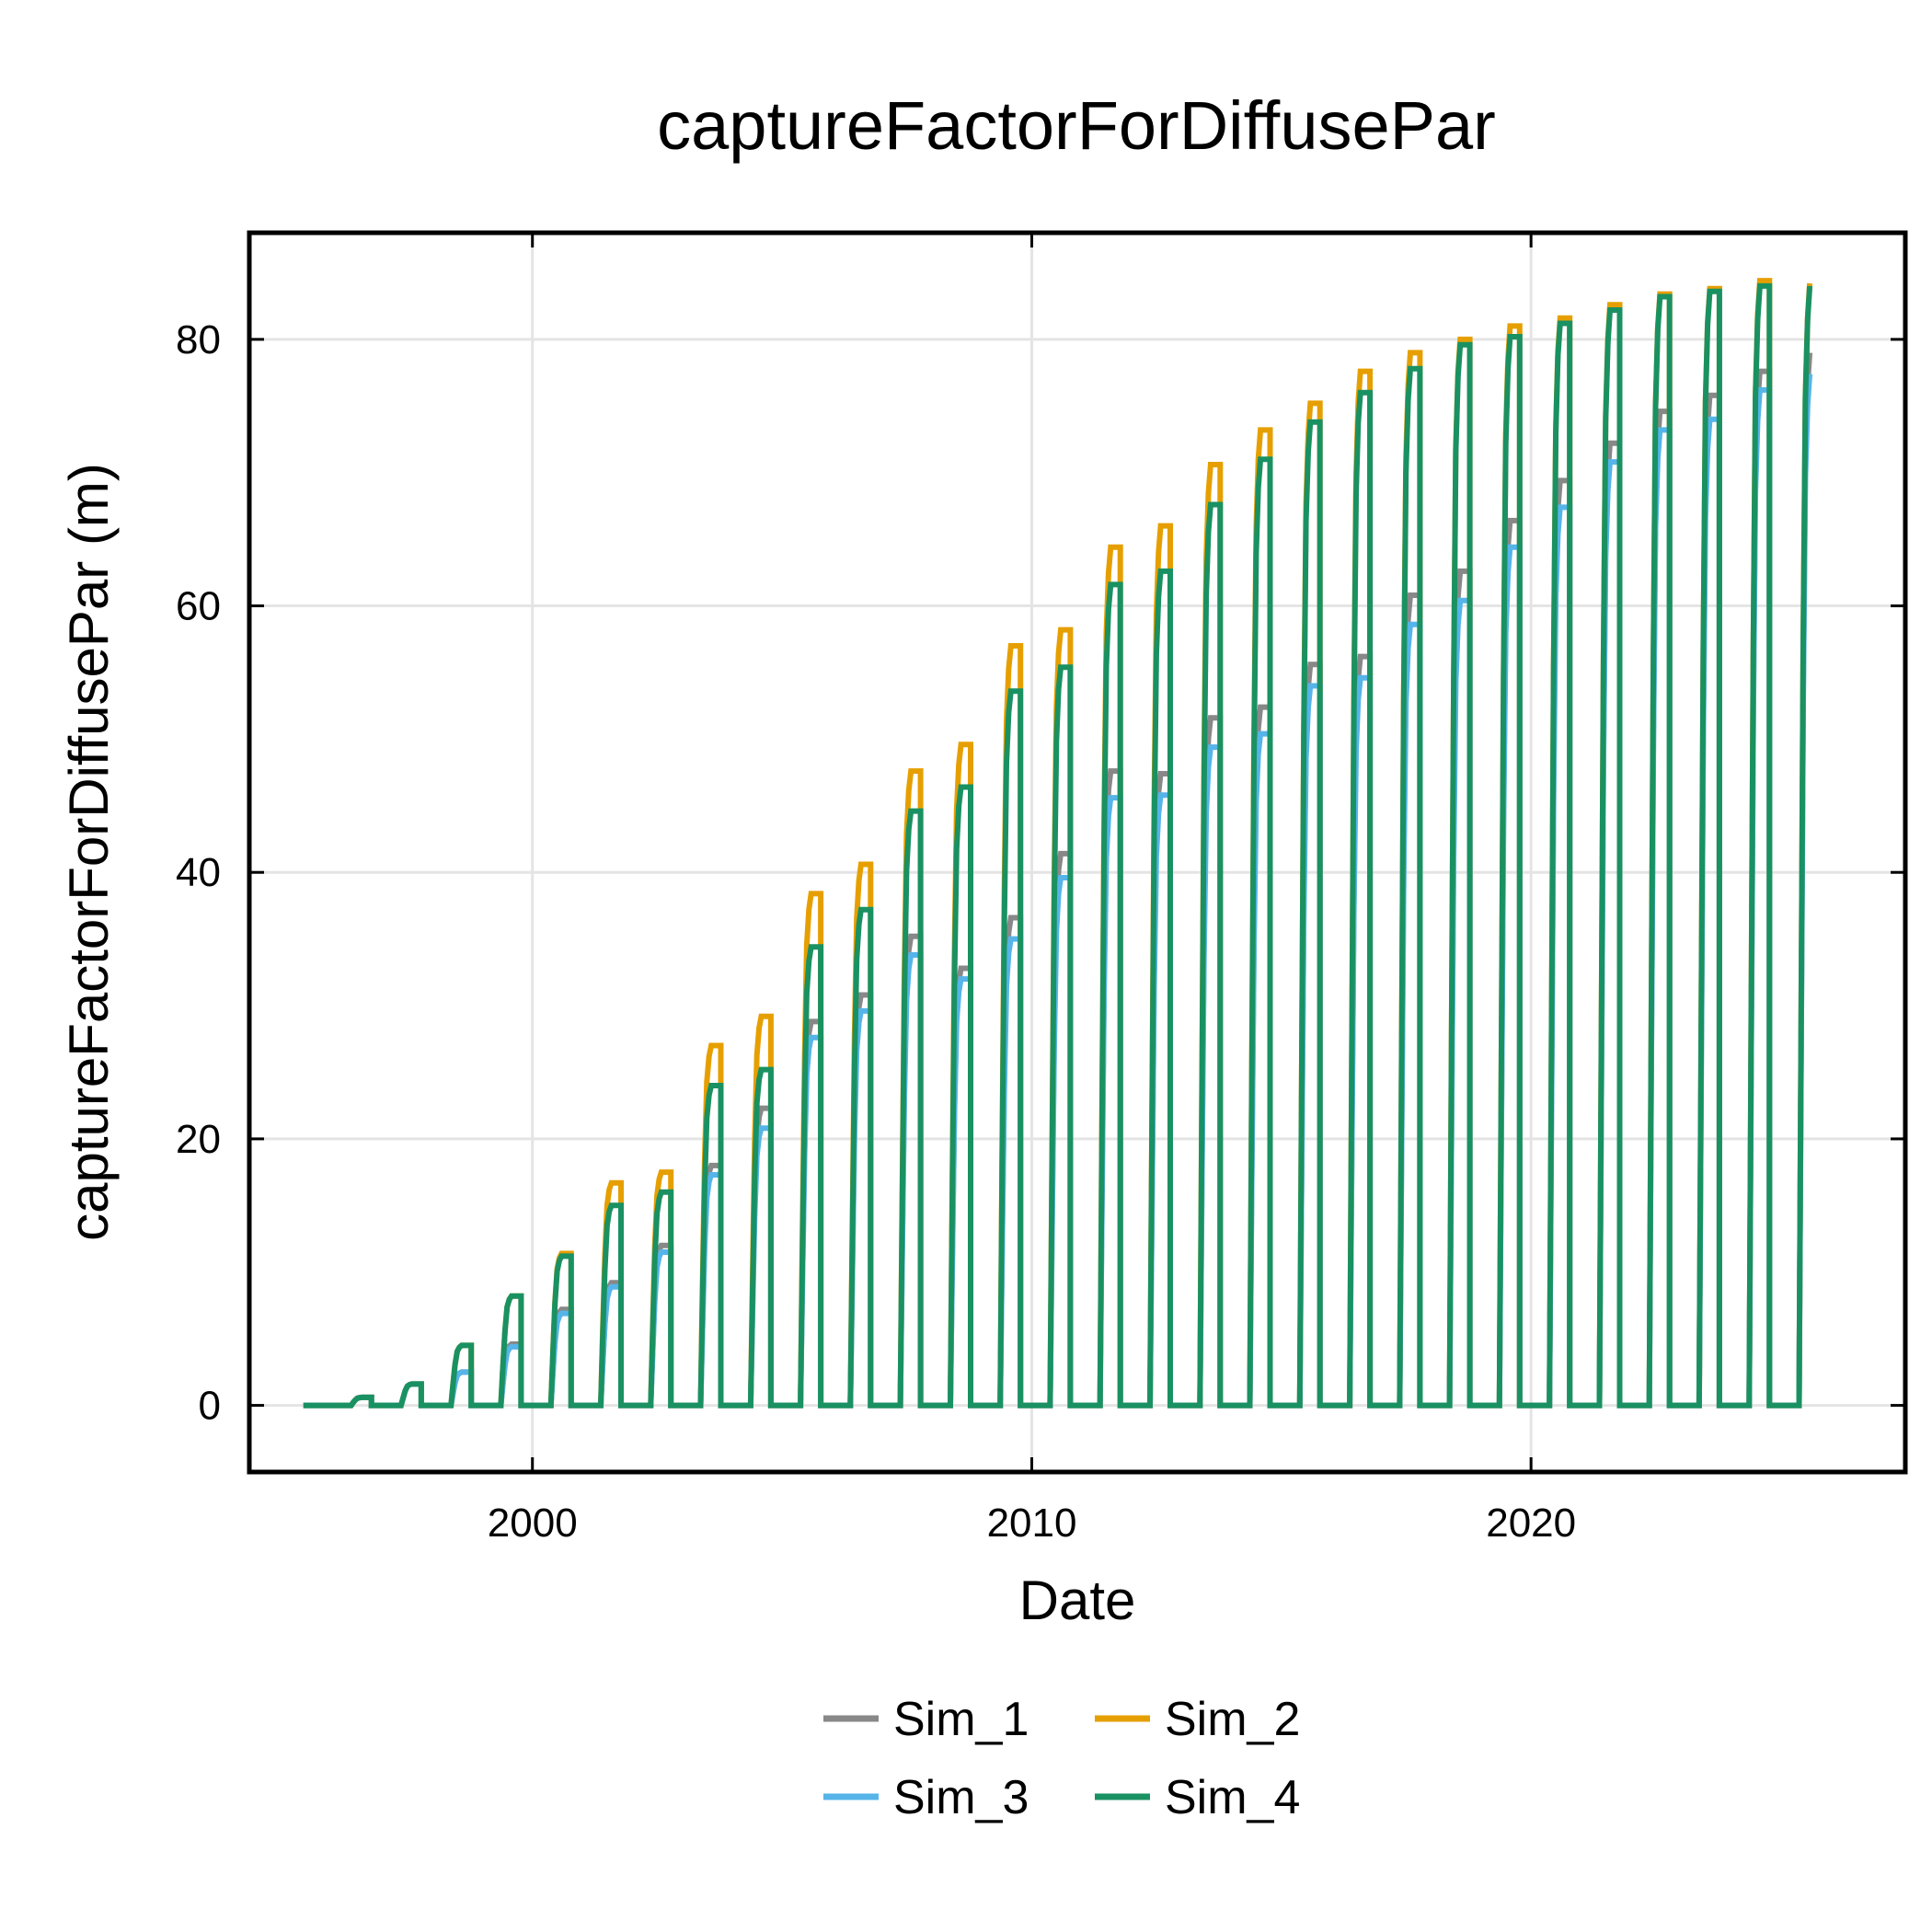 Image resolution: width=1932 pixels, height=1932 pixels. Describe the element at coordinates (198, 606) in the screenshot. I see `y-tick-label: 60` at that location.